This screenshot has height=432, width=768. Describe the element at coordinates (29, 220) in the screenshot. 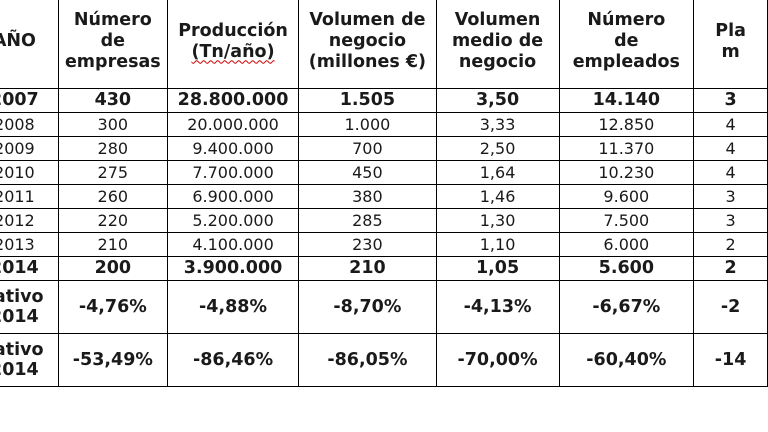

I see `cell-year: 2012` at that location.